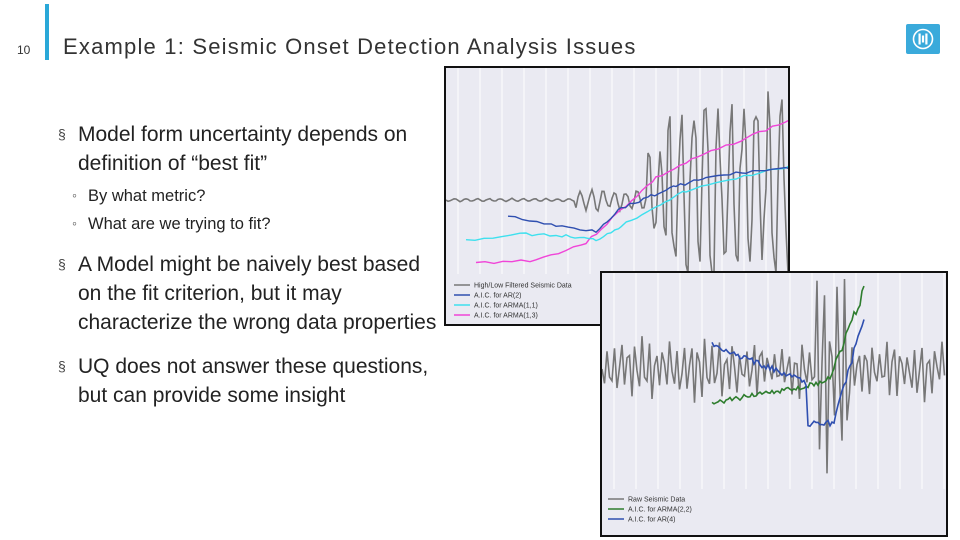 The width and height of the screenshot is (960, 540). Describe the element at coordinates (47, 32) in the screenshot. I see `title-accent-bar` at that location.